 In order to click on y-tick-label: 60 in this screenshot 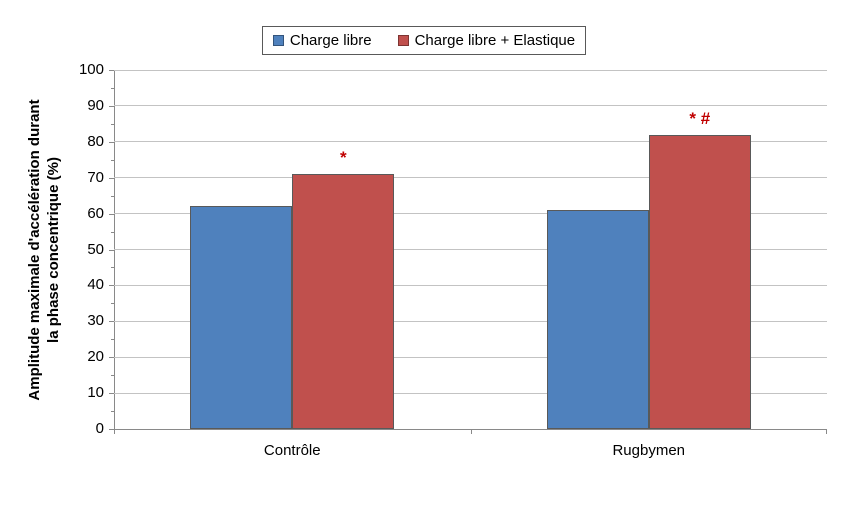, I will do `click(95, 213)`.